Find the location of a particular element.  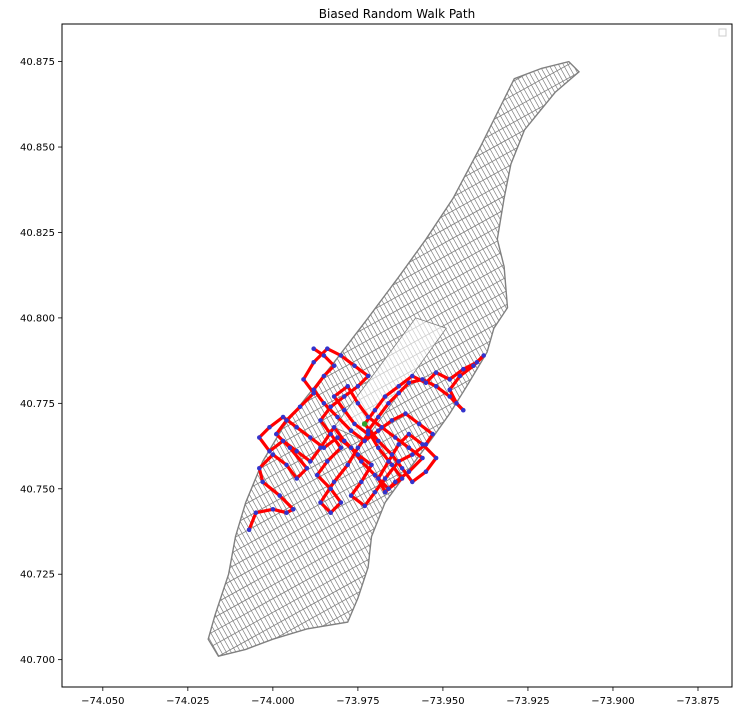

y-tick-label: 40.700 is located at coordinates (37, 660).